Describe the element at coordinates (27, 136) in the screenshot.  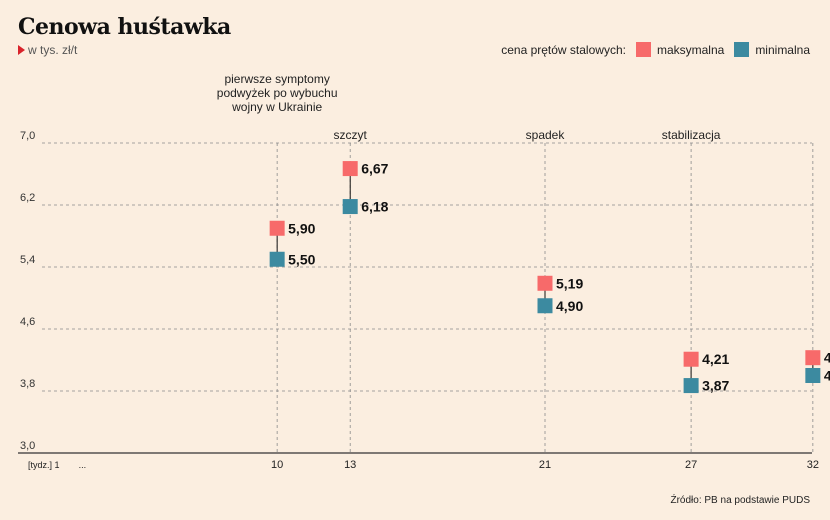
I see `y-tick-label: 7,0` at that location.